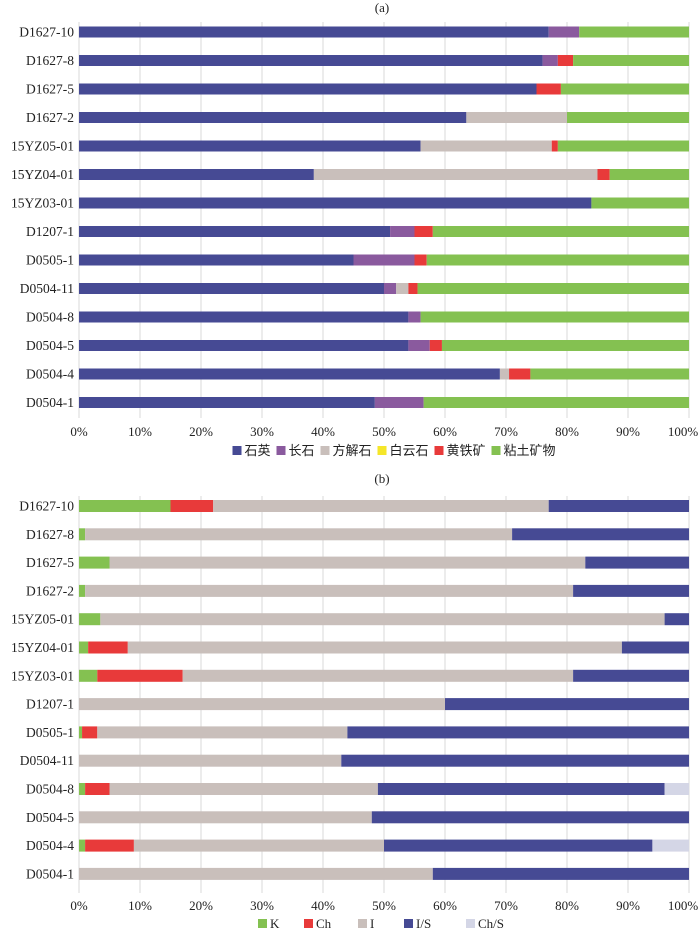  Describe the element at coordinates (50, 704) in the screenshot. I see `category-label: D1207-1` at that location.